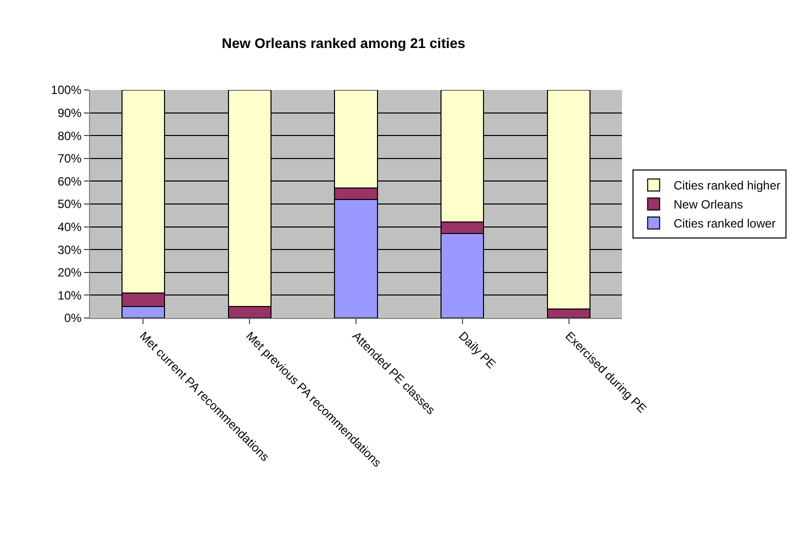  I want to click on y-tick-label: 100%, so click(66, 90).